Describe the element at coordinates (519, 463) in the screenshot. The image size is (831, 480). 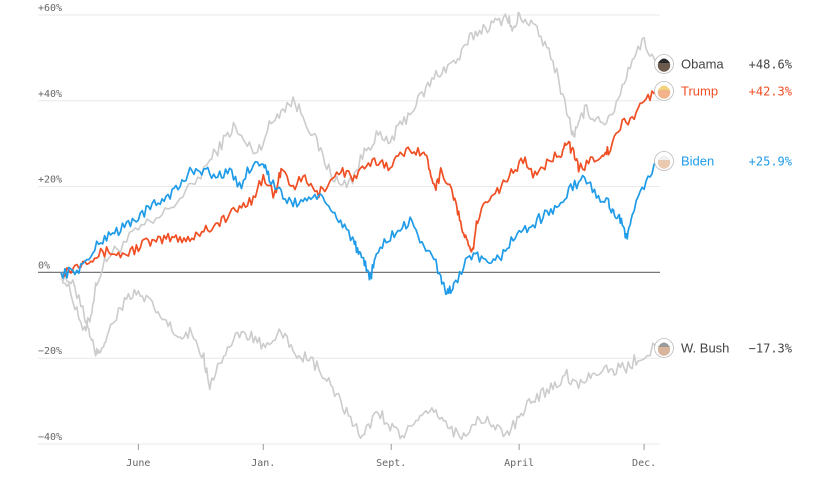
I see `x-tick-label: April` at that location.